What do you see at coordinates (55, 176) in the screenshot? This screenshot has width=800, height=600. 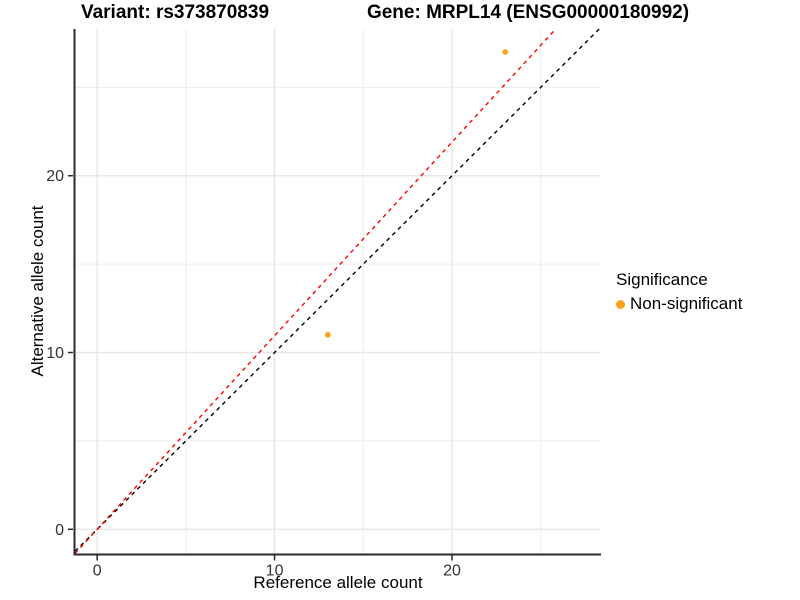 I see `y-tick-label-20: 20` at bounding box center [55, 176].